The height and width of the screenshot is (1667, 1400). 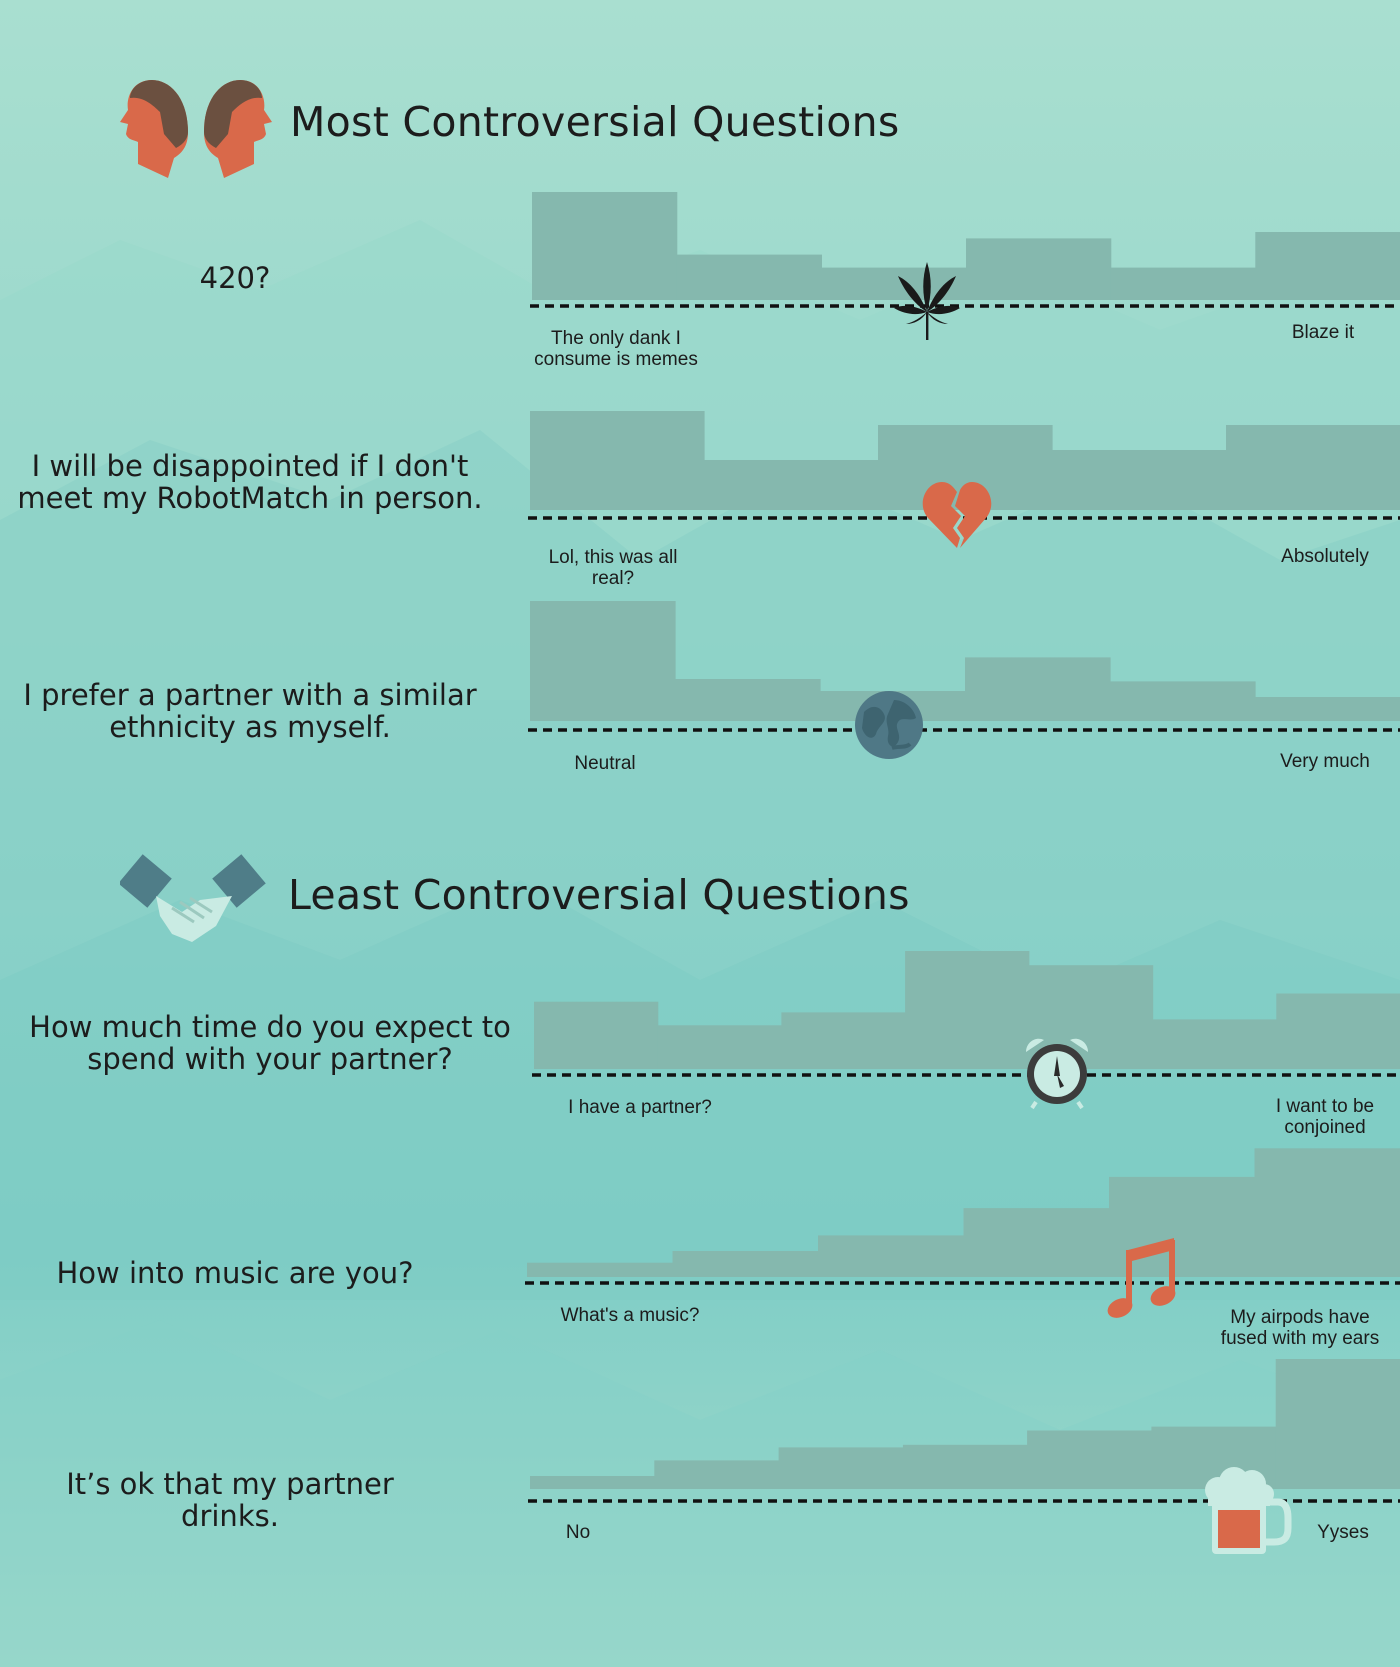 I want to click on two-heads-icon, so click(x=196, y=129).